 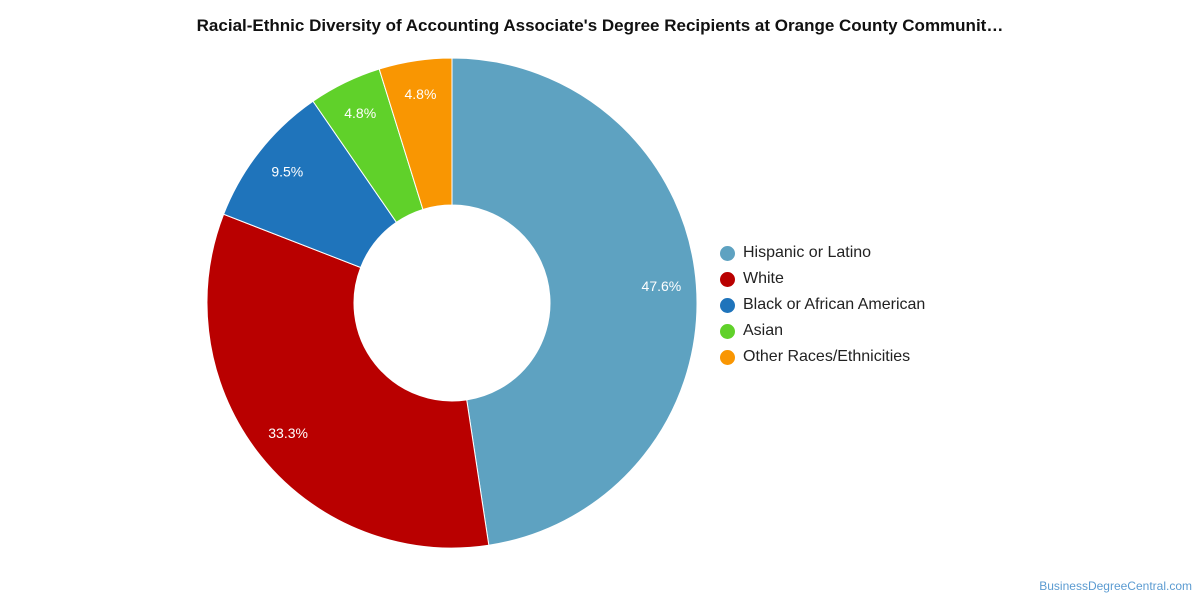 I want to click on legend-label: White, so click(x=763, y=278).